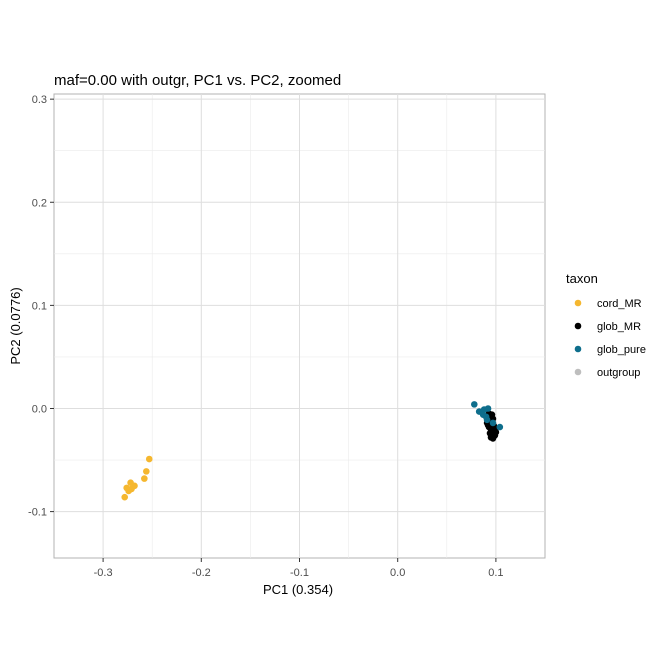 This screenshot has width=668, height=667. What do you see at coordinates (621, 350) in the screenshot?
I see `legend-label-glob-pure: glob_pure` at bounding box center [621, 350].